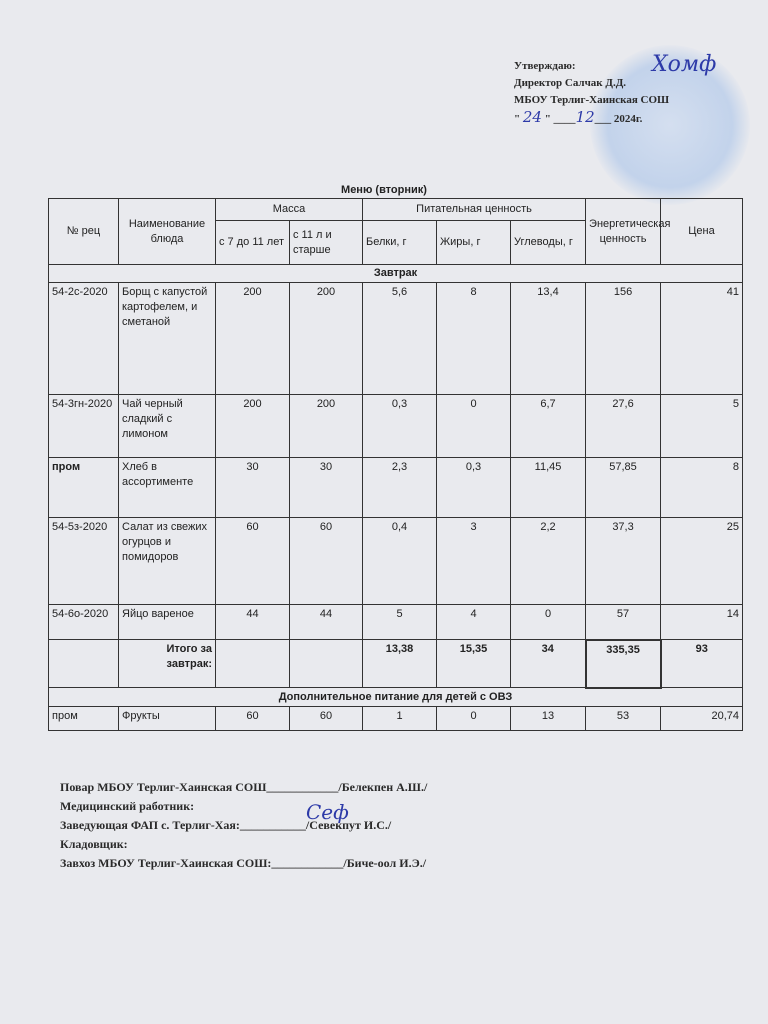  Describe the element at coordinates (326, 242) in the screenshot. I see `header-mass-b: с 11 л и старше` at that location.